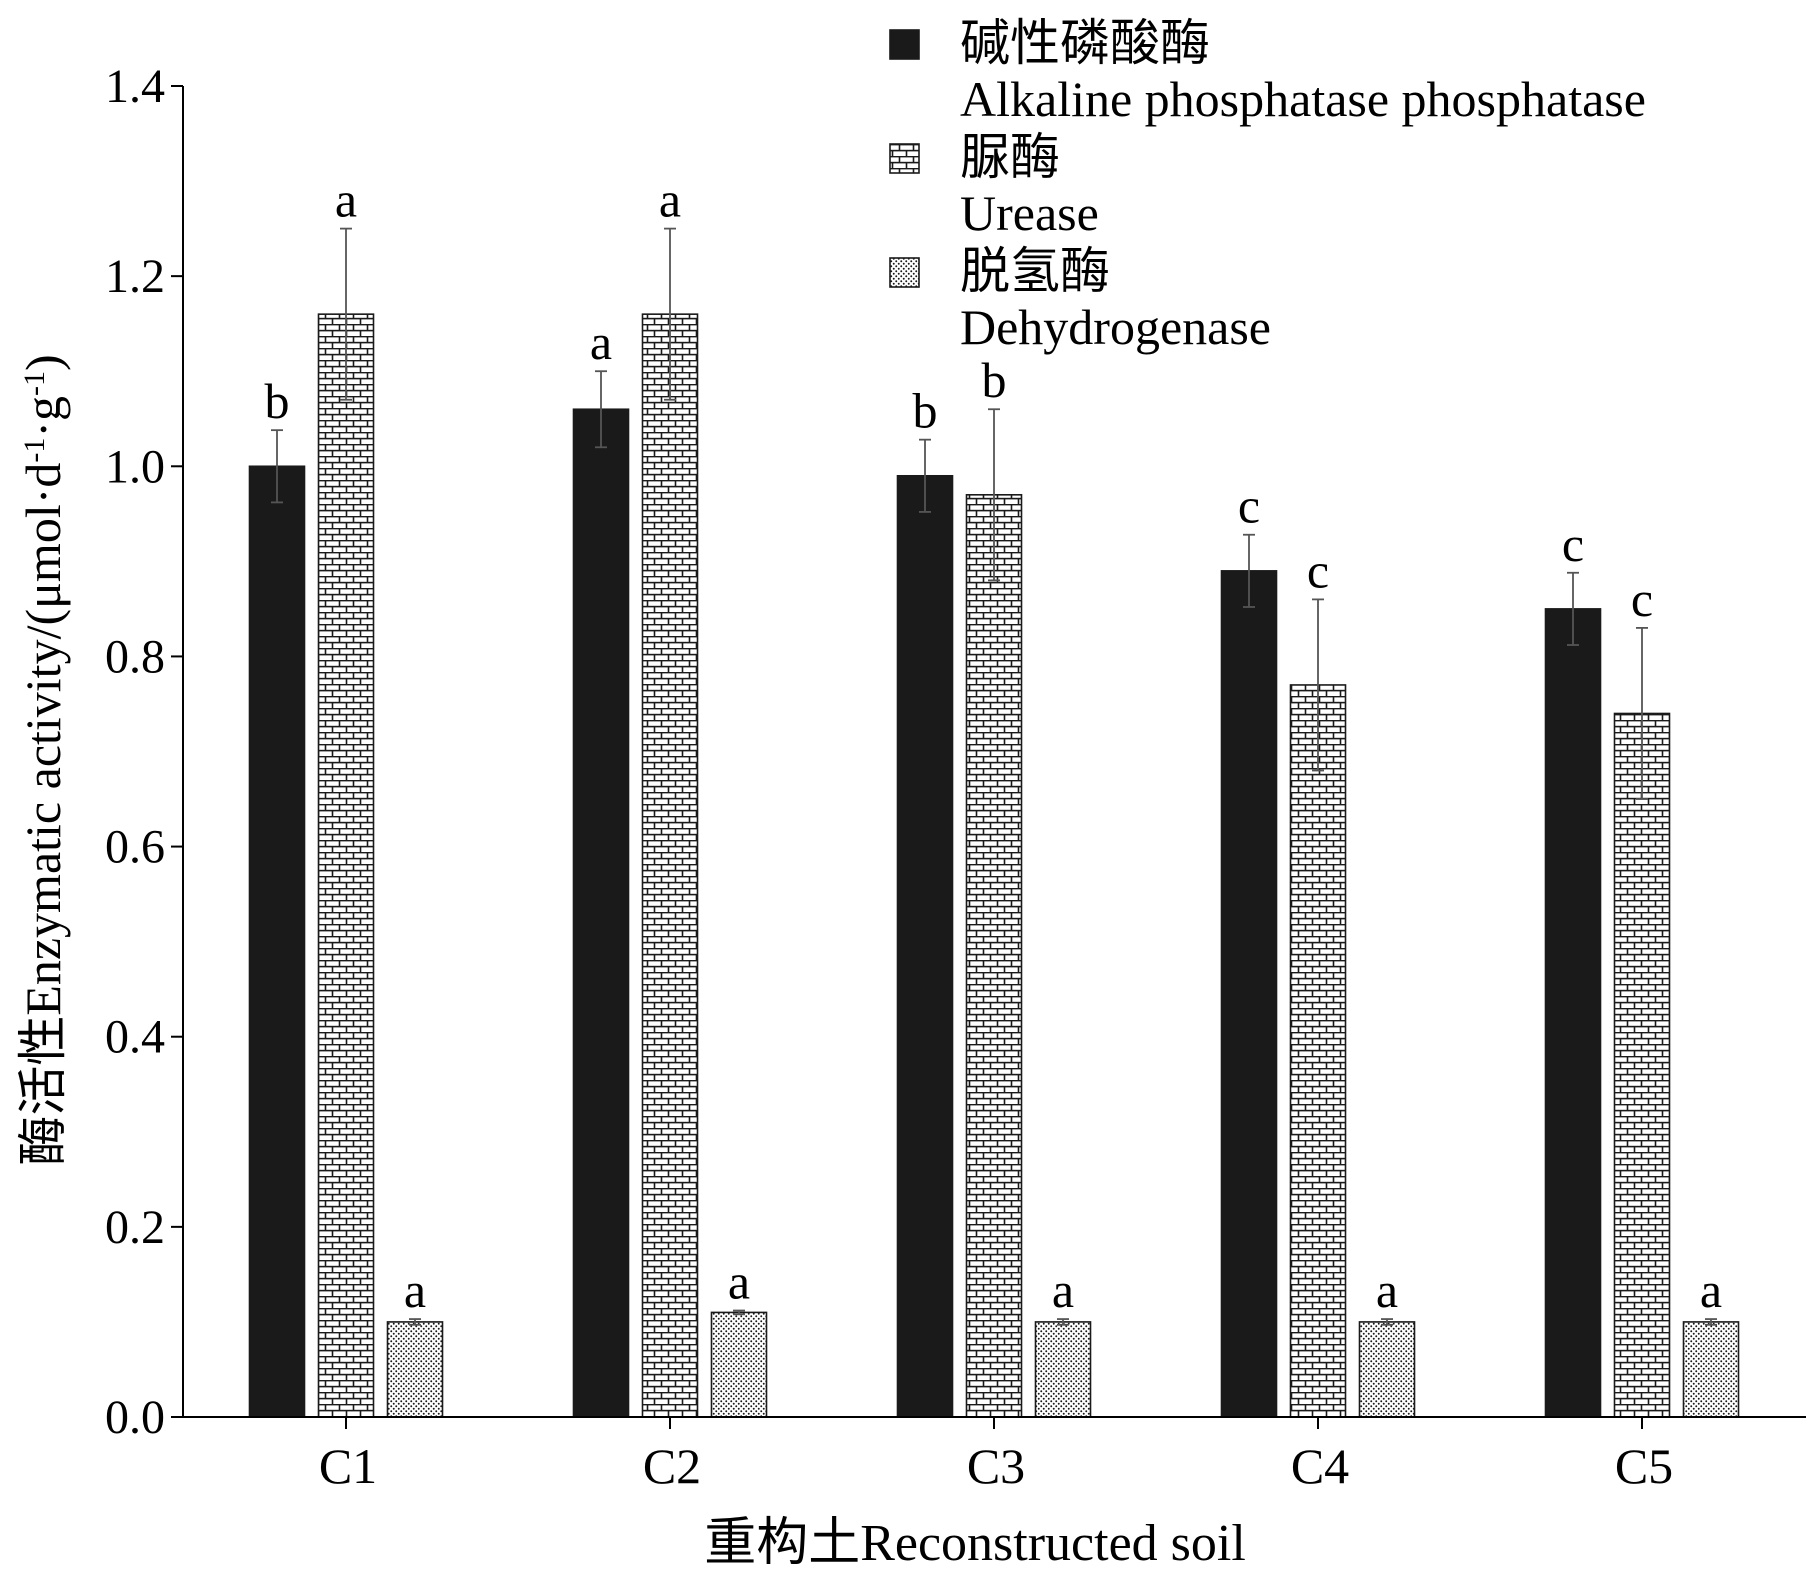 The height and width of the screenshot is (1587, 1819). Describe the element at coordinates (739, 1364) in the screenshot. I see `bar-dhg-c2` at that location.